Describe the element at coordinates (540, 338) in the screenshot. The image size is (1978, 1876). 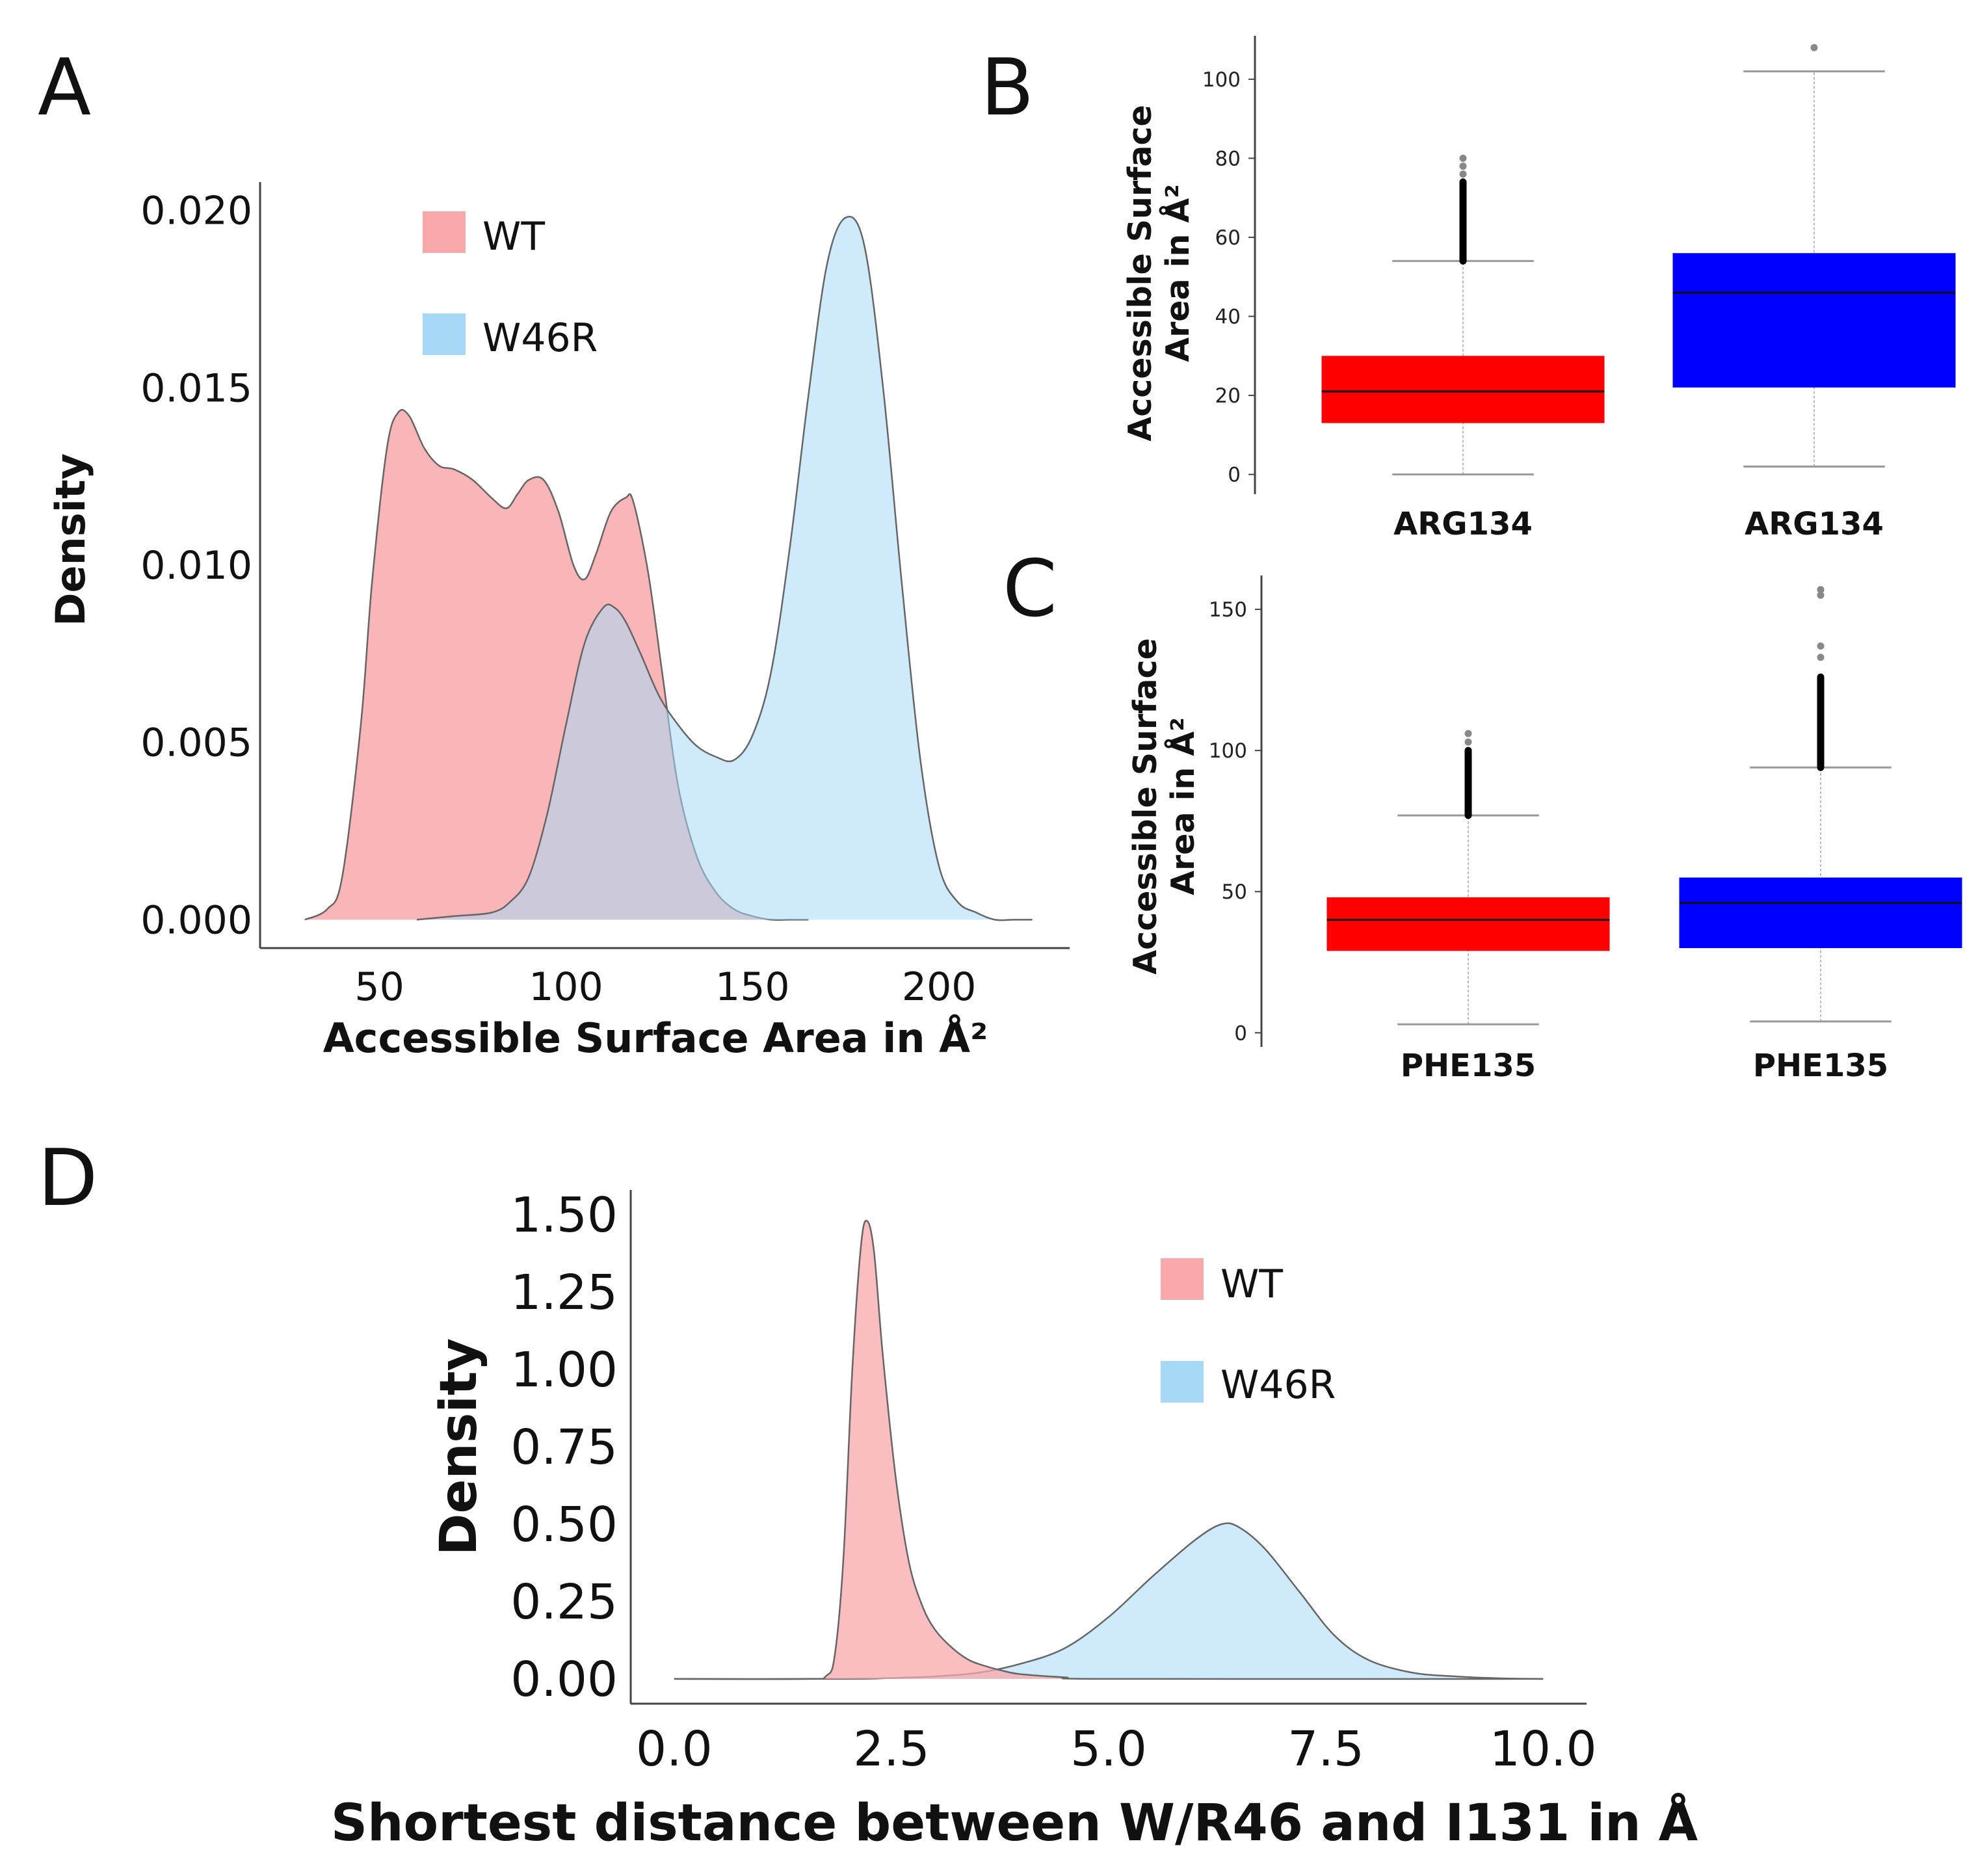
I see `panel-a-legend-label-w46r: W46R` at that location.